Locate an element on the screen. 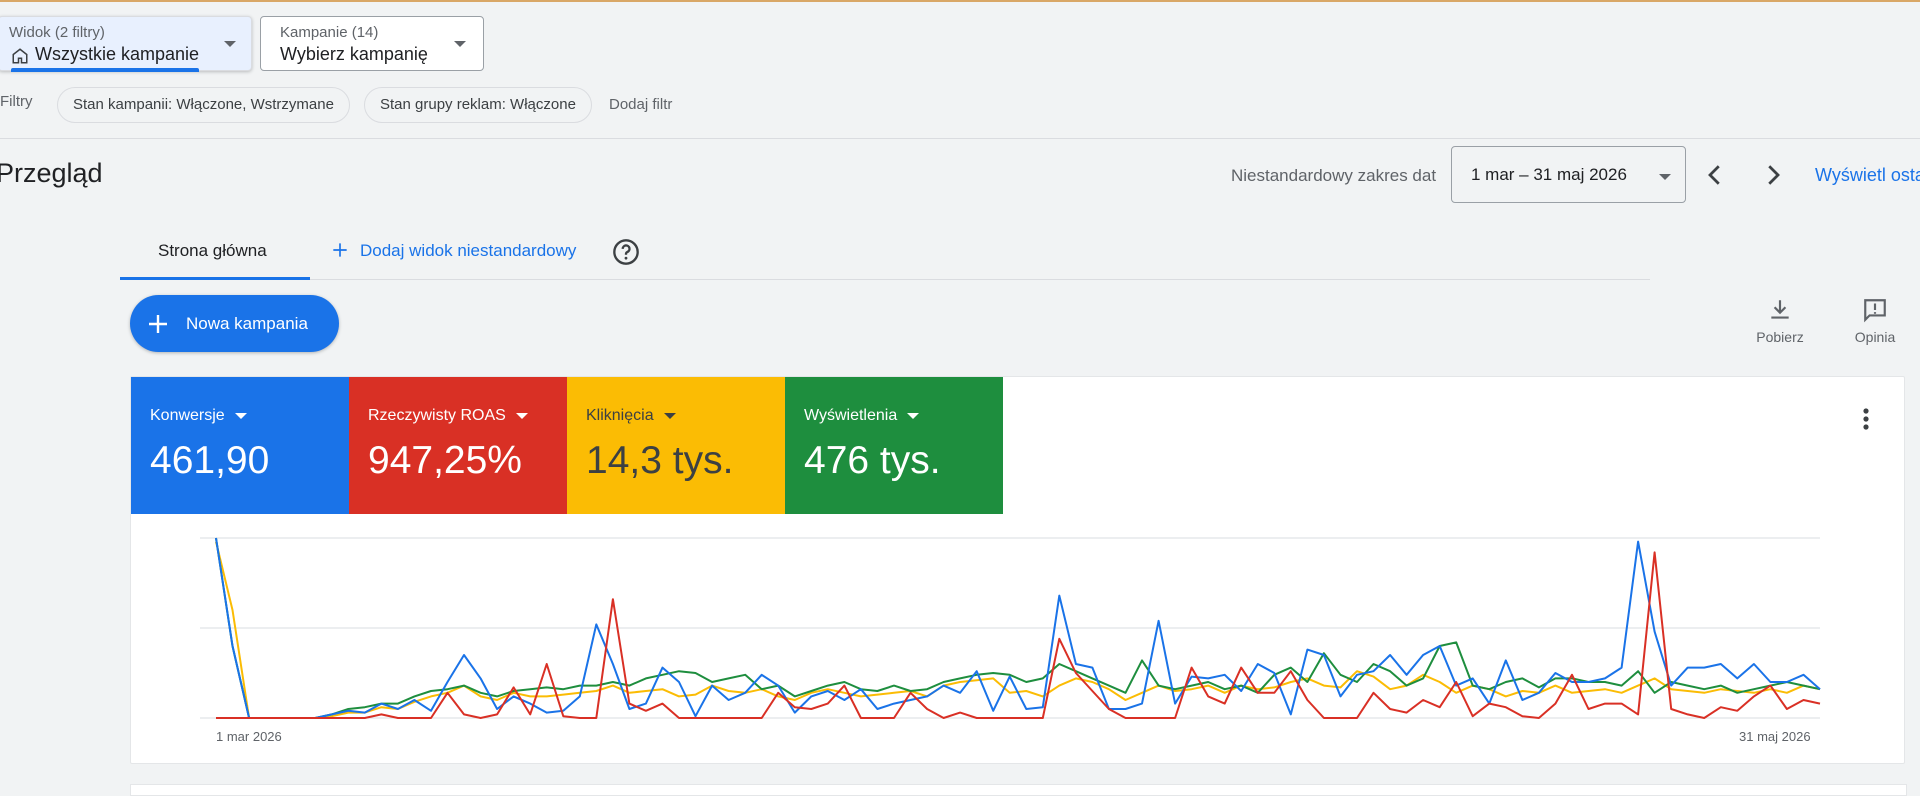 The width and height of the screenshot is (1920, 796). add-filter-button: Dodaj filtr is located at coordinates (641, 104).